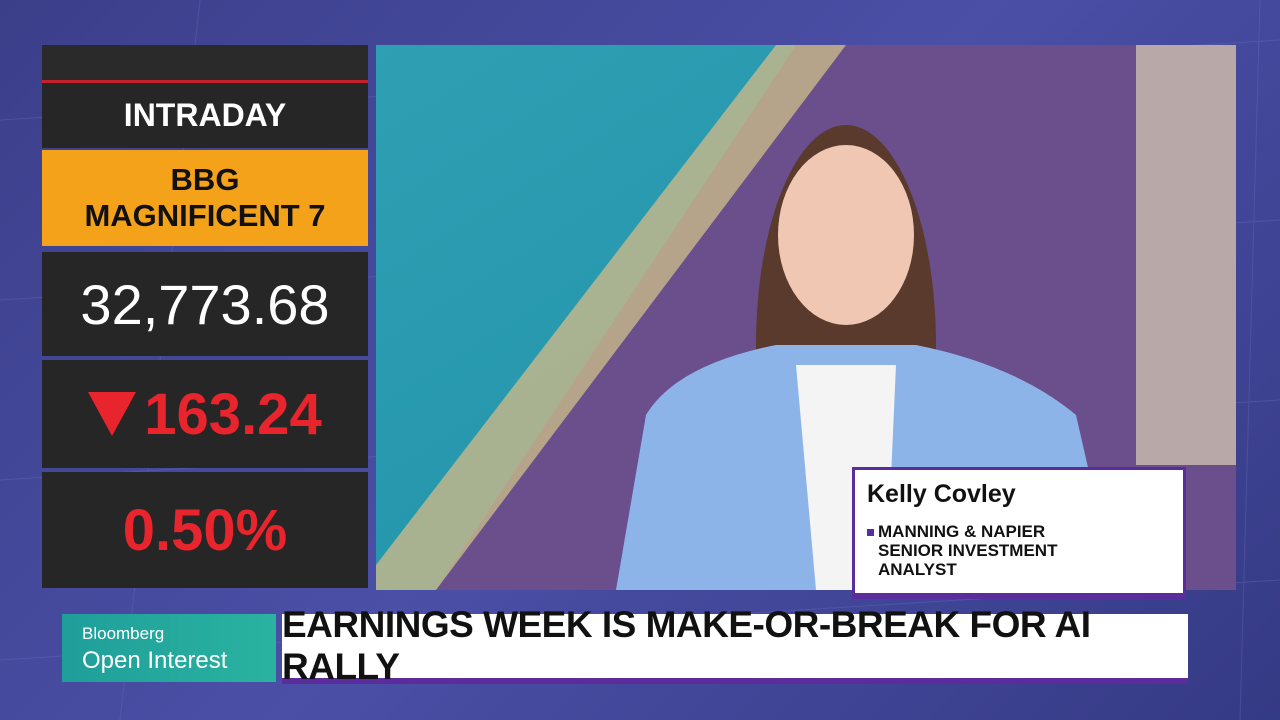 The image size is (1280, 720). I want to click on ticker-change: 163.24, so click(205, 414).